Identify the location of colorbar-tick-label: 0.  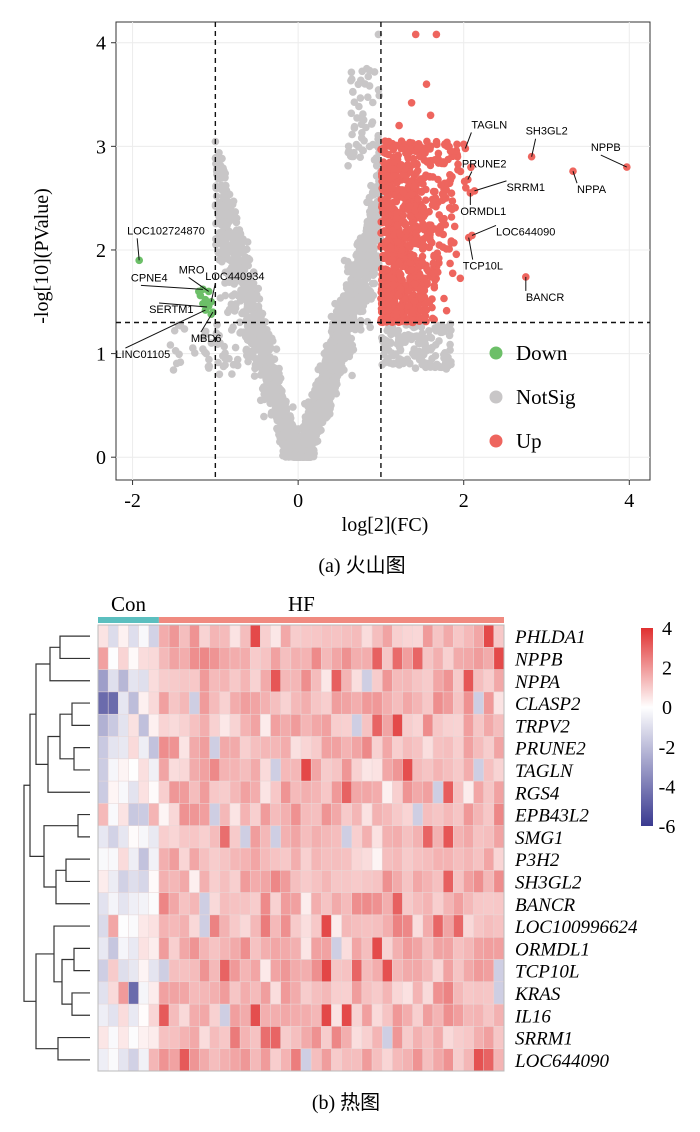
(667, 708).